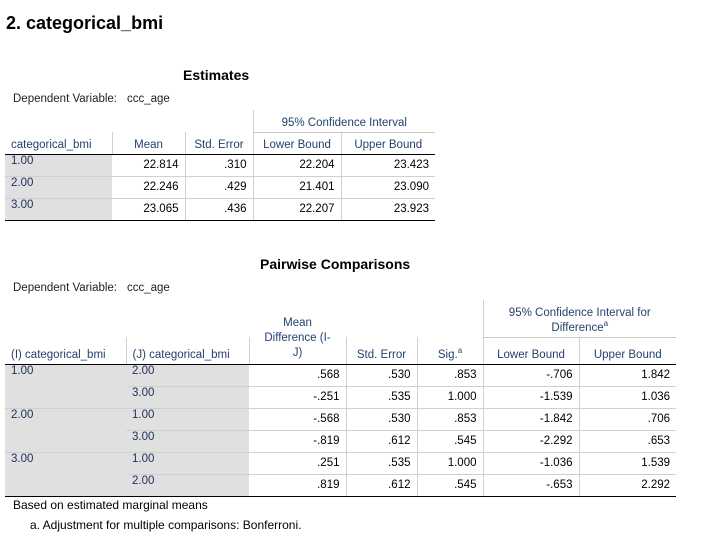 This screenshot has width=703, height=557. I want to click on col-i-categorical-bmi: (I) categorical_bmi, so click(65, 351).